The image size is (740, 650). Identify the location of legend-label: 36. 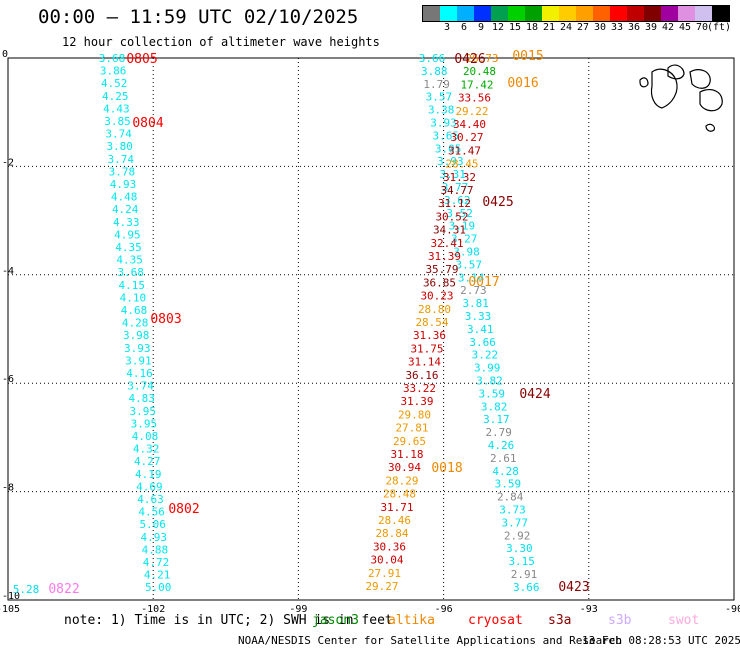
(634, 27).